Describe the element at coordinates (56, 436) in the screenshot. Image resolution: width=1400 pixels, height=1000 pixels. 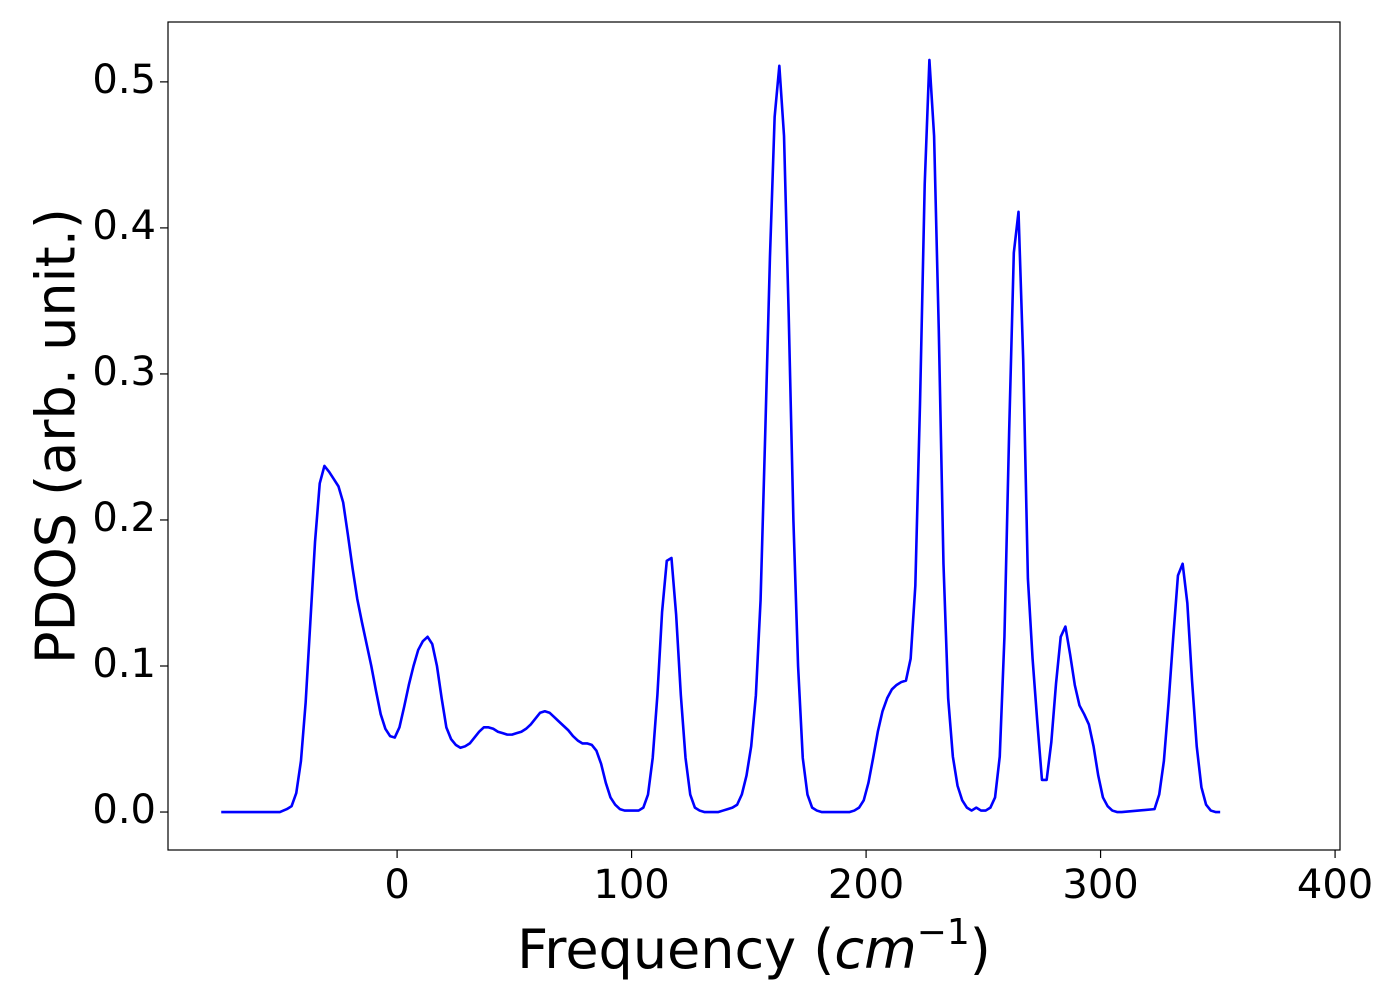
I see `y-axis-label: PDOS (arb. unit.)` at that location.